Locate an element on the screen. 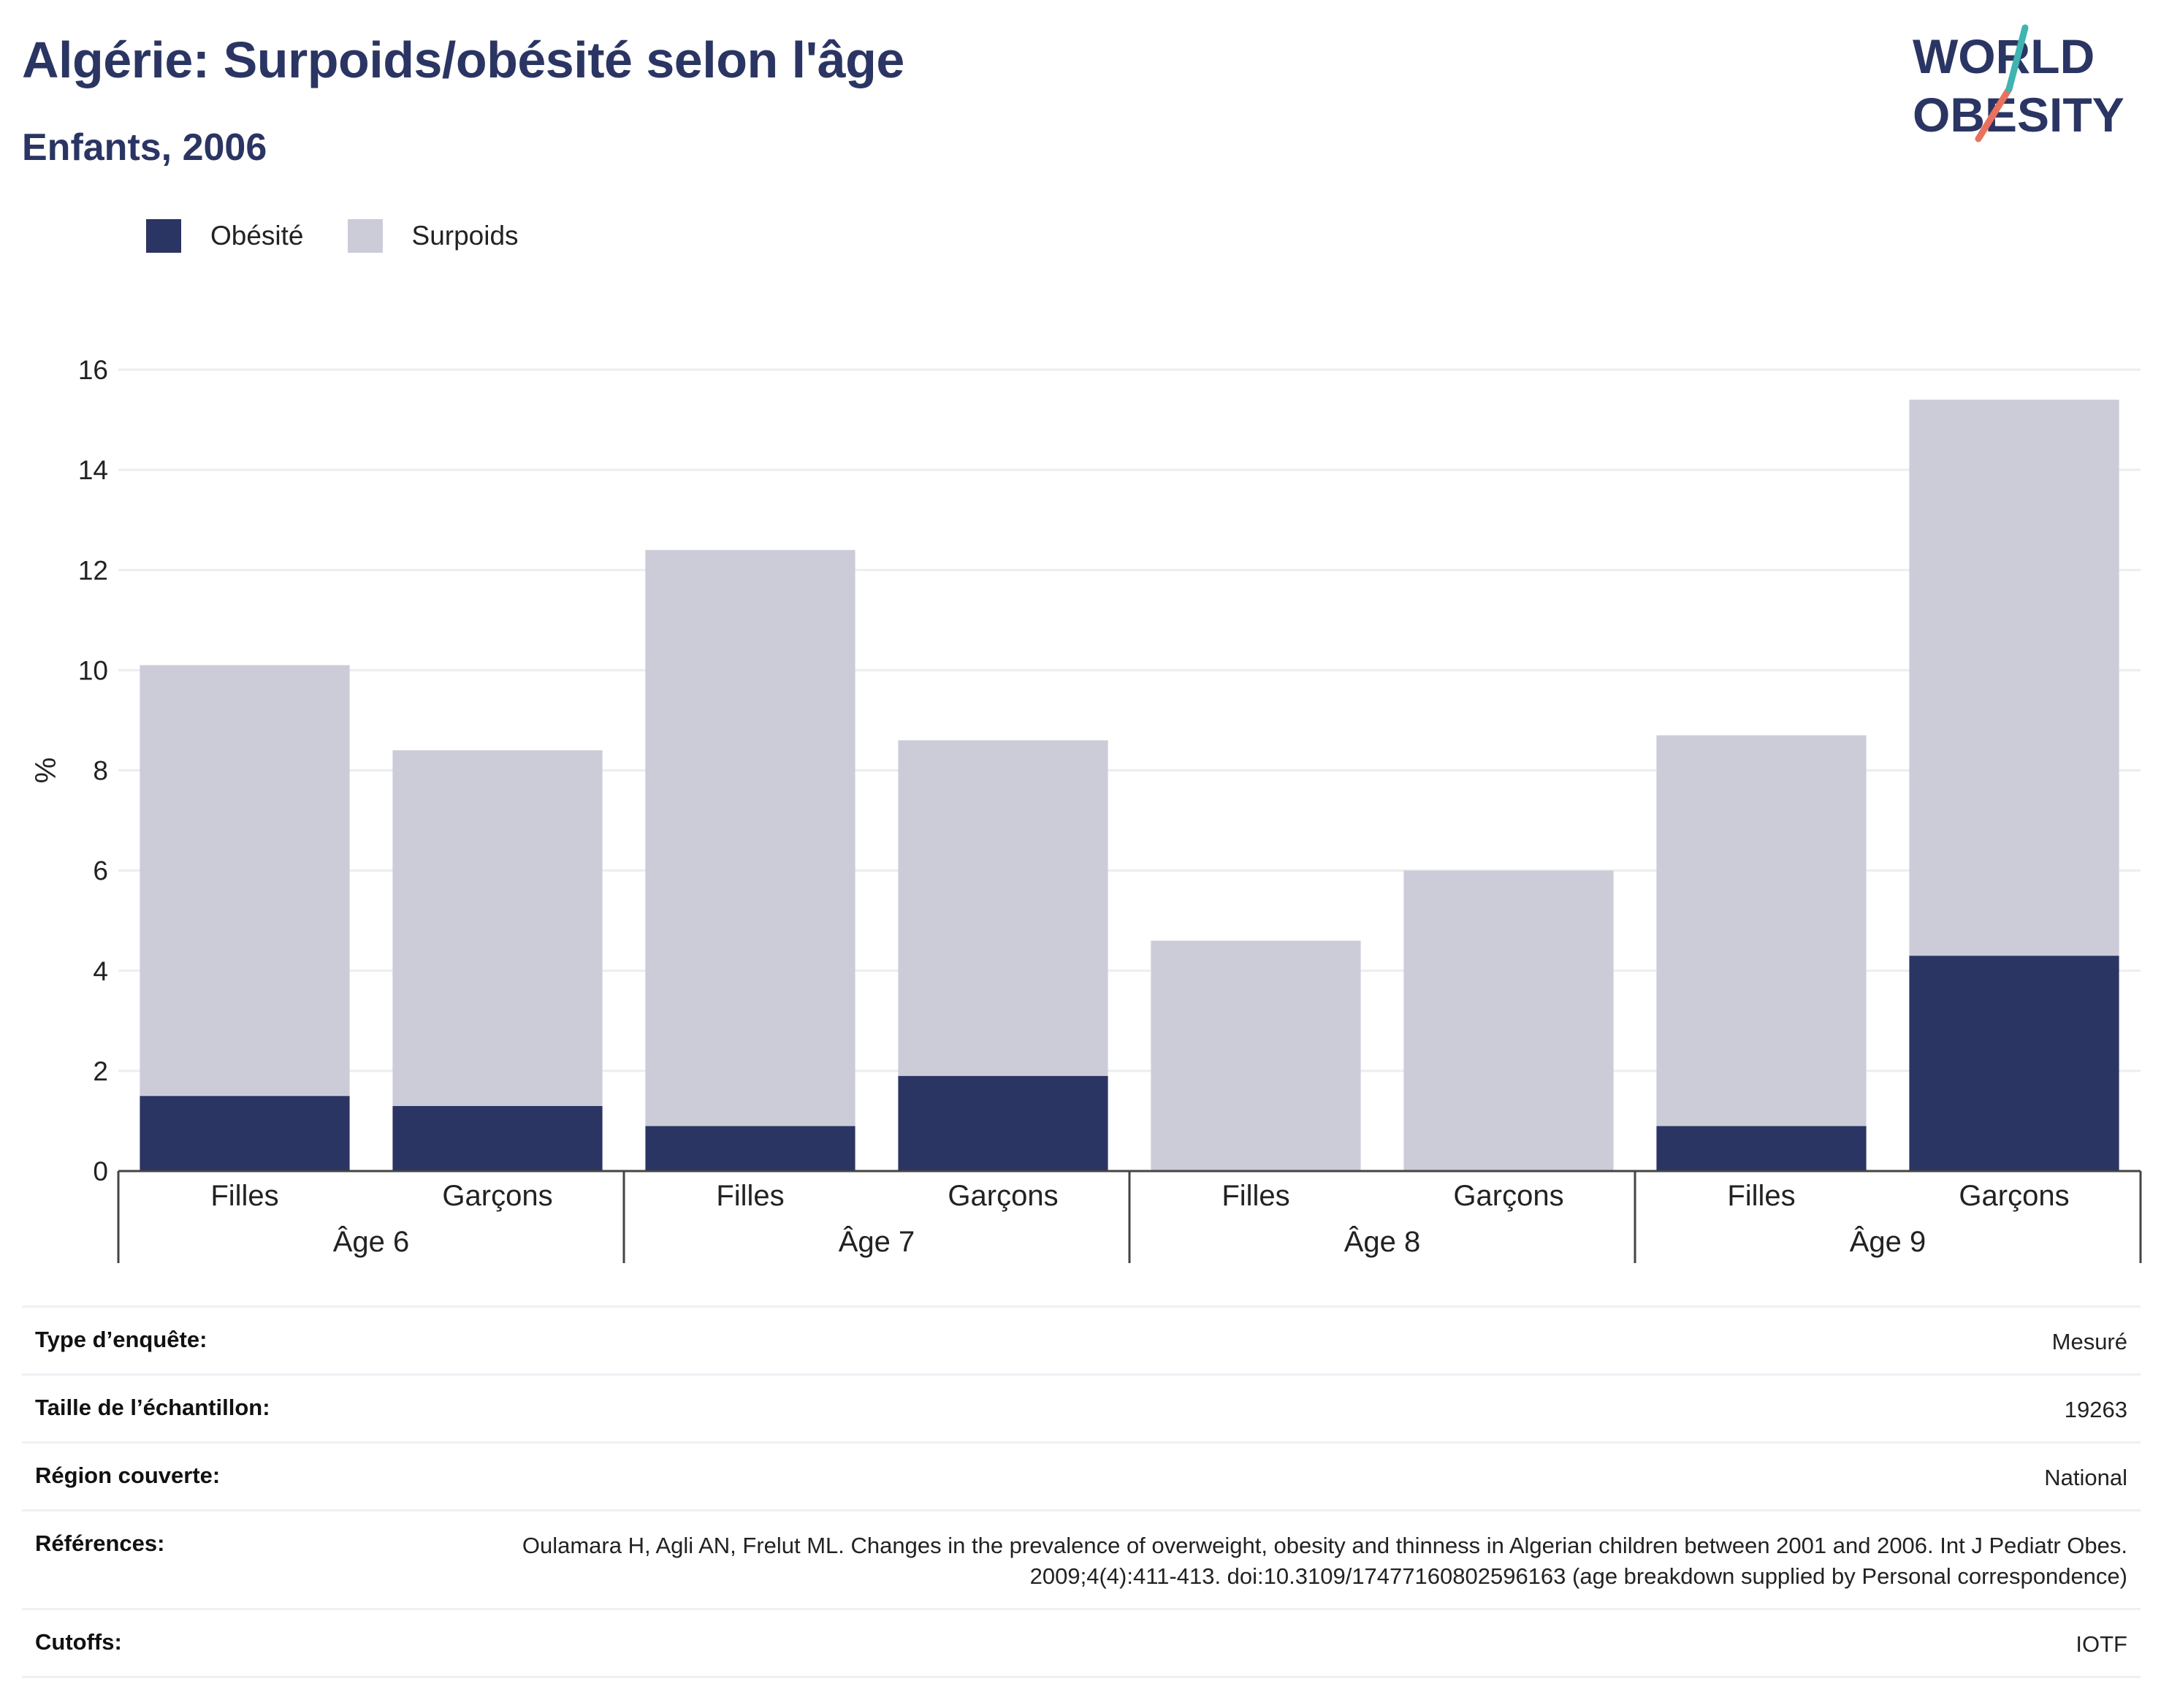 The image size is (2161, 1708). y-axis-title: % is located at coordinates (46, 771).